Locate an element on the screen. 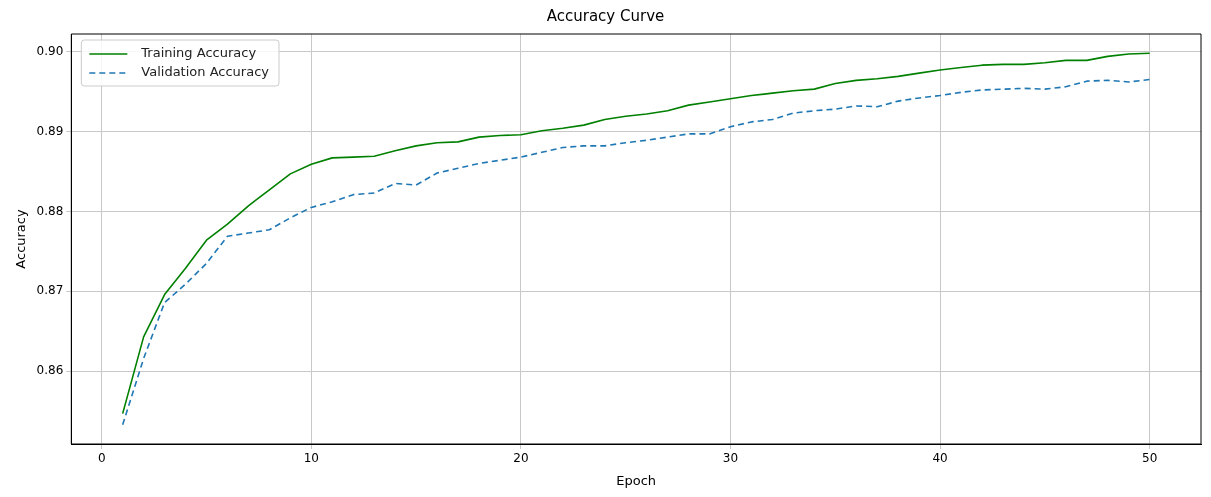 Image resolution: width=1211 pixels, height=497 pixels. x-tick-label: 20 is located at coordinates (521, 458).